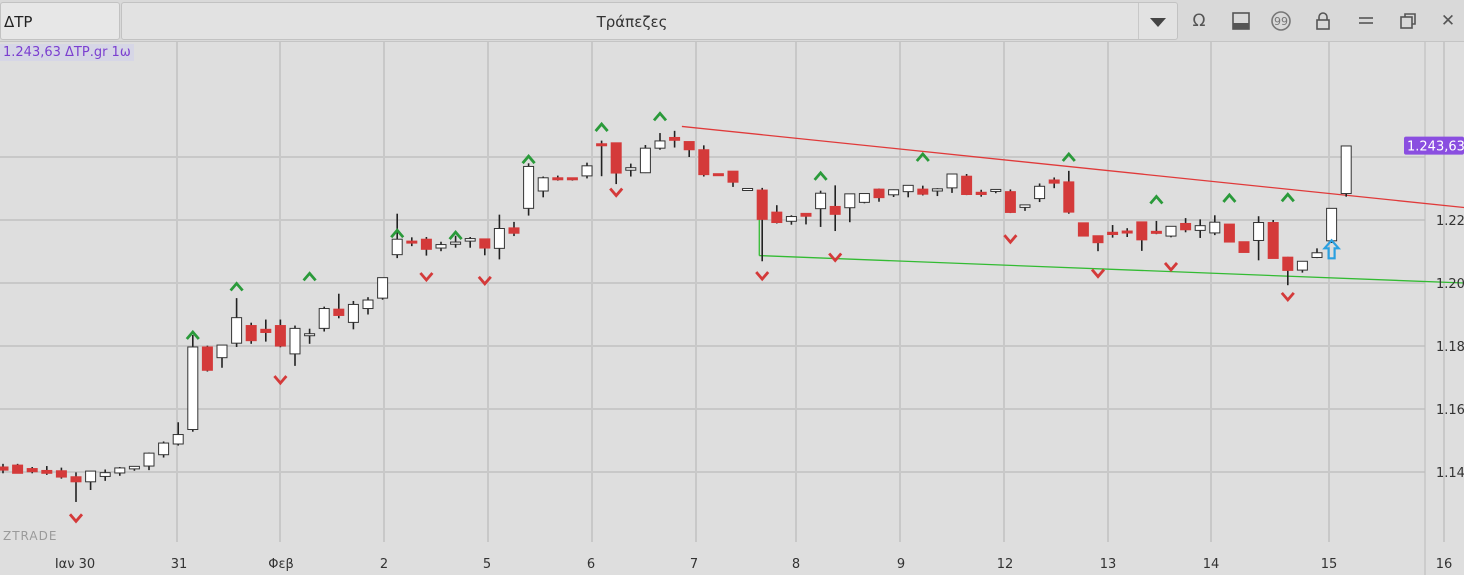 This screenshot has height=575, width=1464. What do you see at coordinates (694, 564) in the screenshot?
I see `x-tick-label: 7` at bounding box center [694, 564].